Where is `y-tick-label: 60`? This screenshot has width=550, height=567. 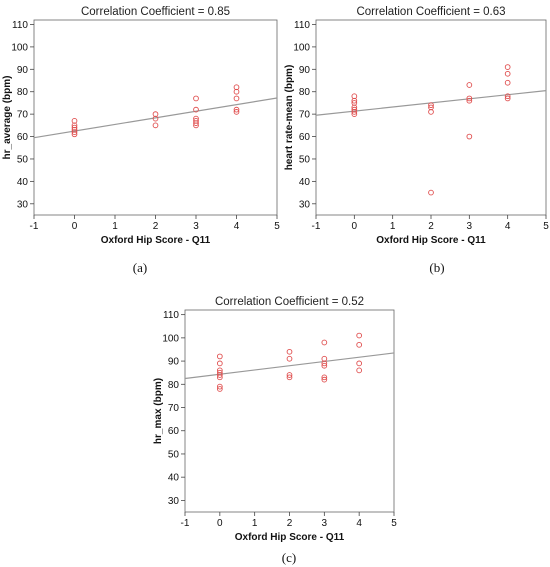 y-tick-label: 60 is located at coordinates (23, 137).